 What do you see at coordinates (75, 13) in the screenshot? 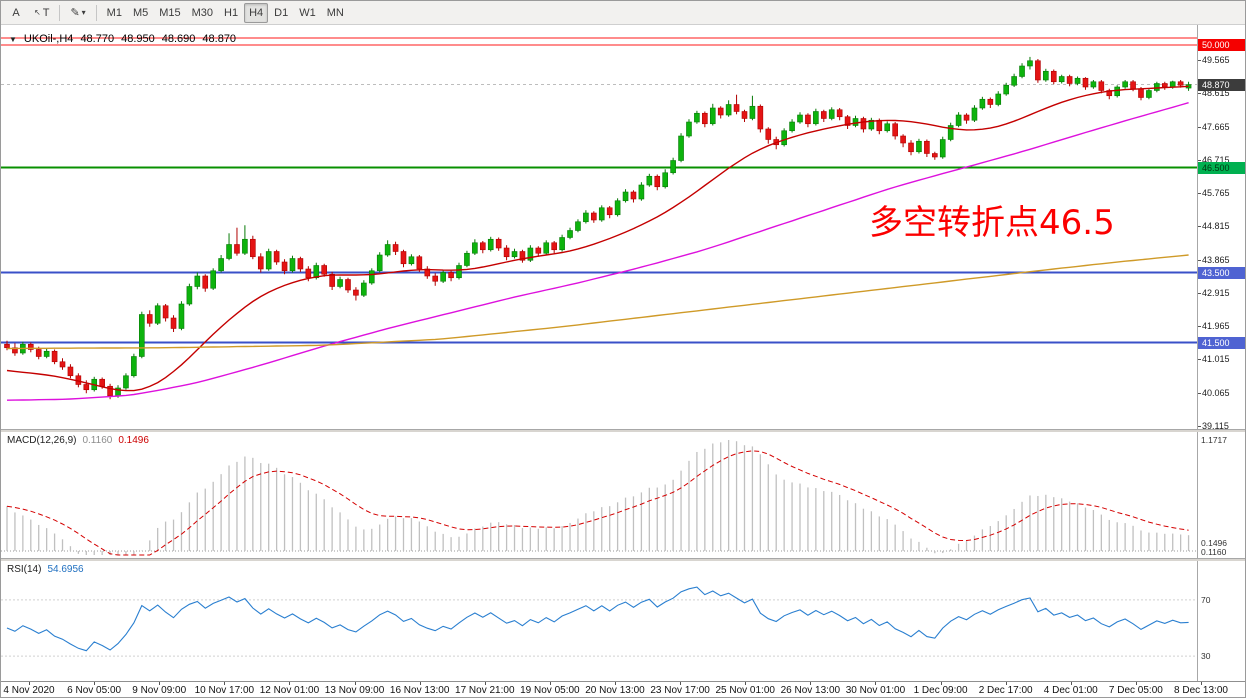
I see `paint-icon: ✎` at bounding box center [75, 13].